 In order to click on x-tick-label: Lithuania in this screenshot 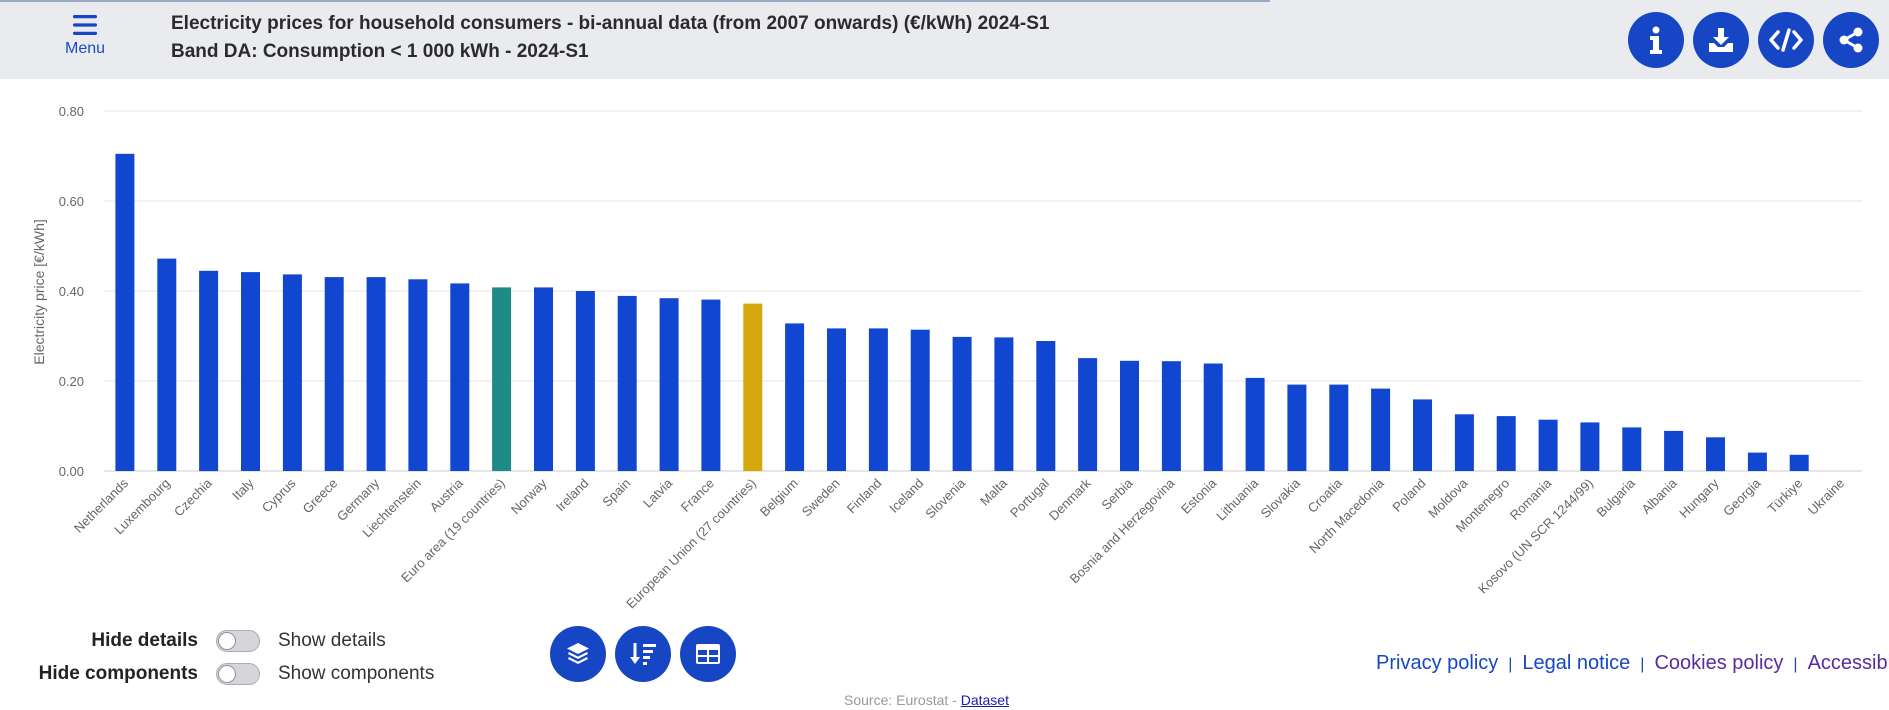, I will do `click(1237, 499)`.